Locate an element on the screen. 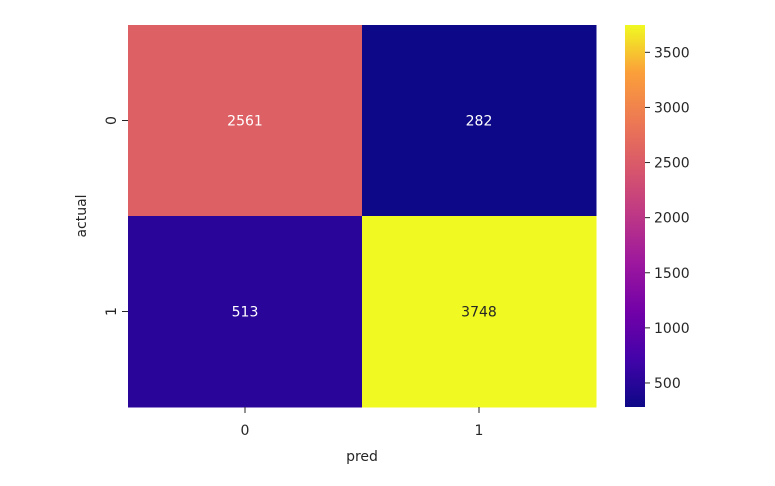  y-tick-label: 0 is located at coordinates (112, 120).